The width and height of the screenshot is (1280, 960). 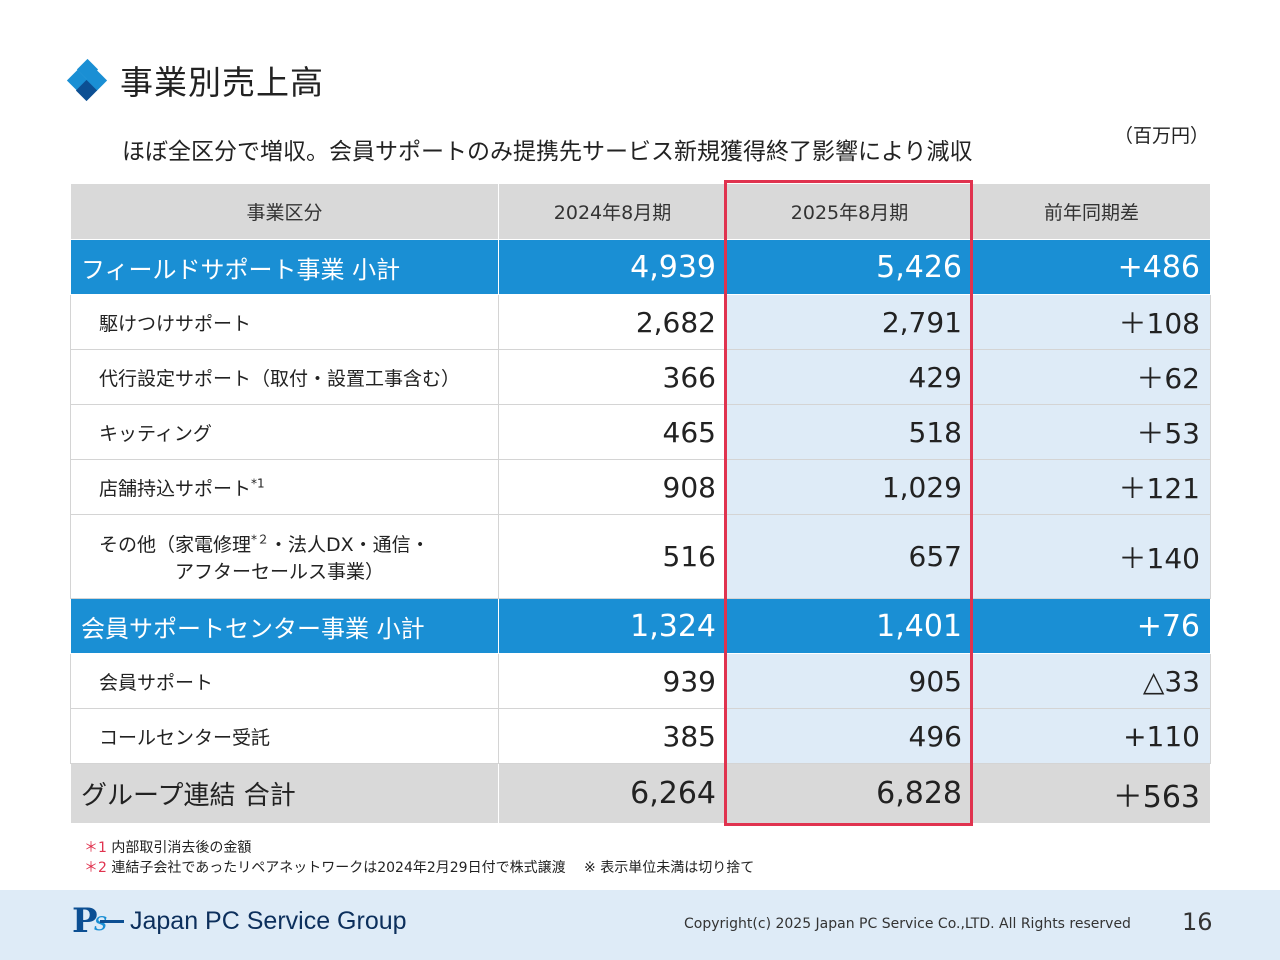 What do you see at coordinates (849, 432) in the screenshot?
I see `value-2025: 518` at bounding box center [849, 432].